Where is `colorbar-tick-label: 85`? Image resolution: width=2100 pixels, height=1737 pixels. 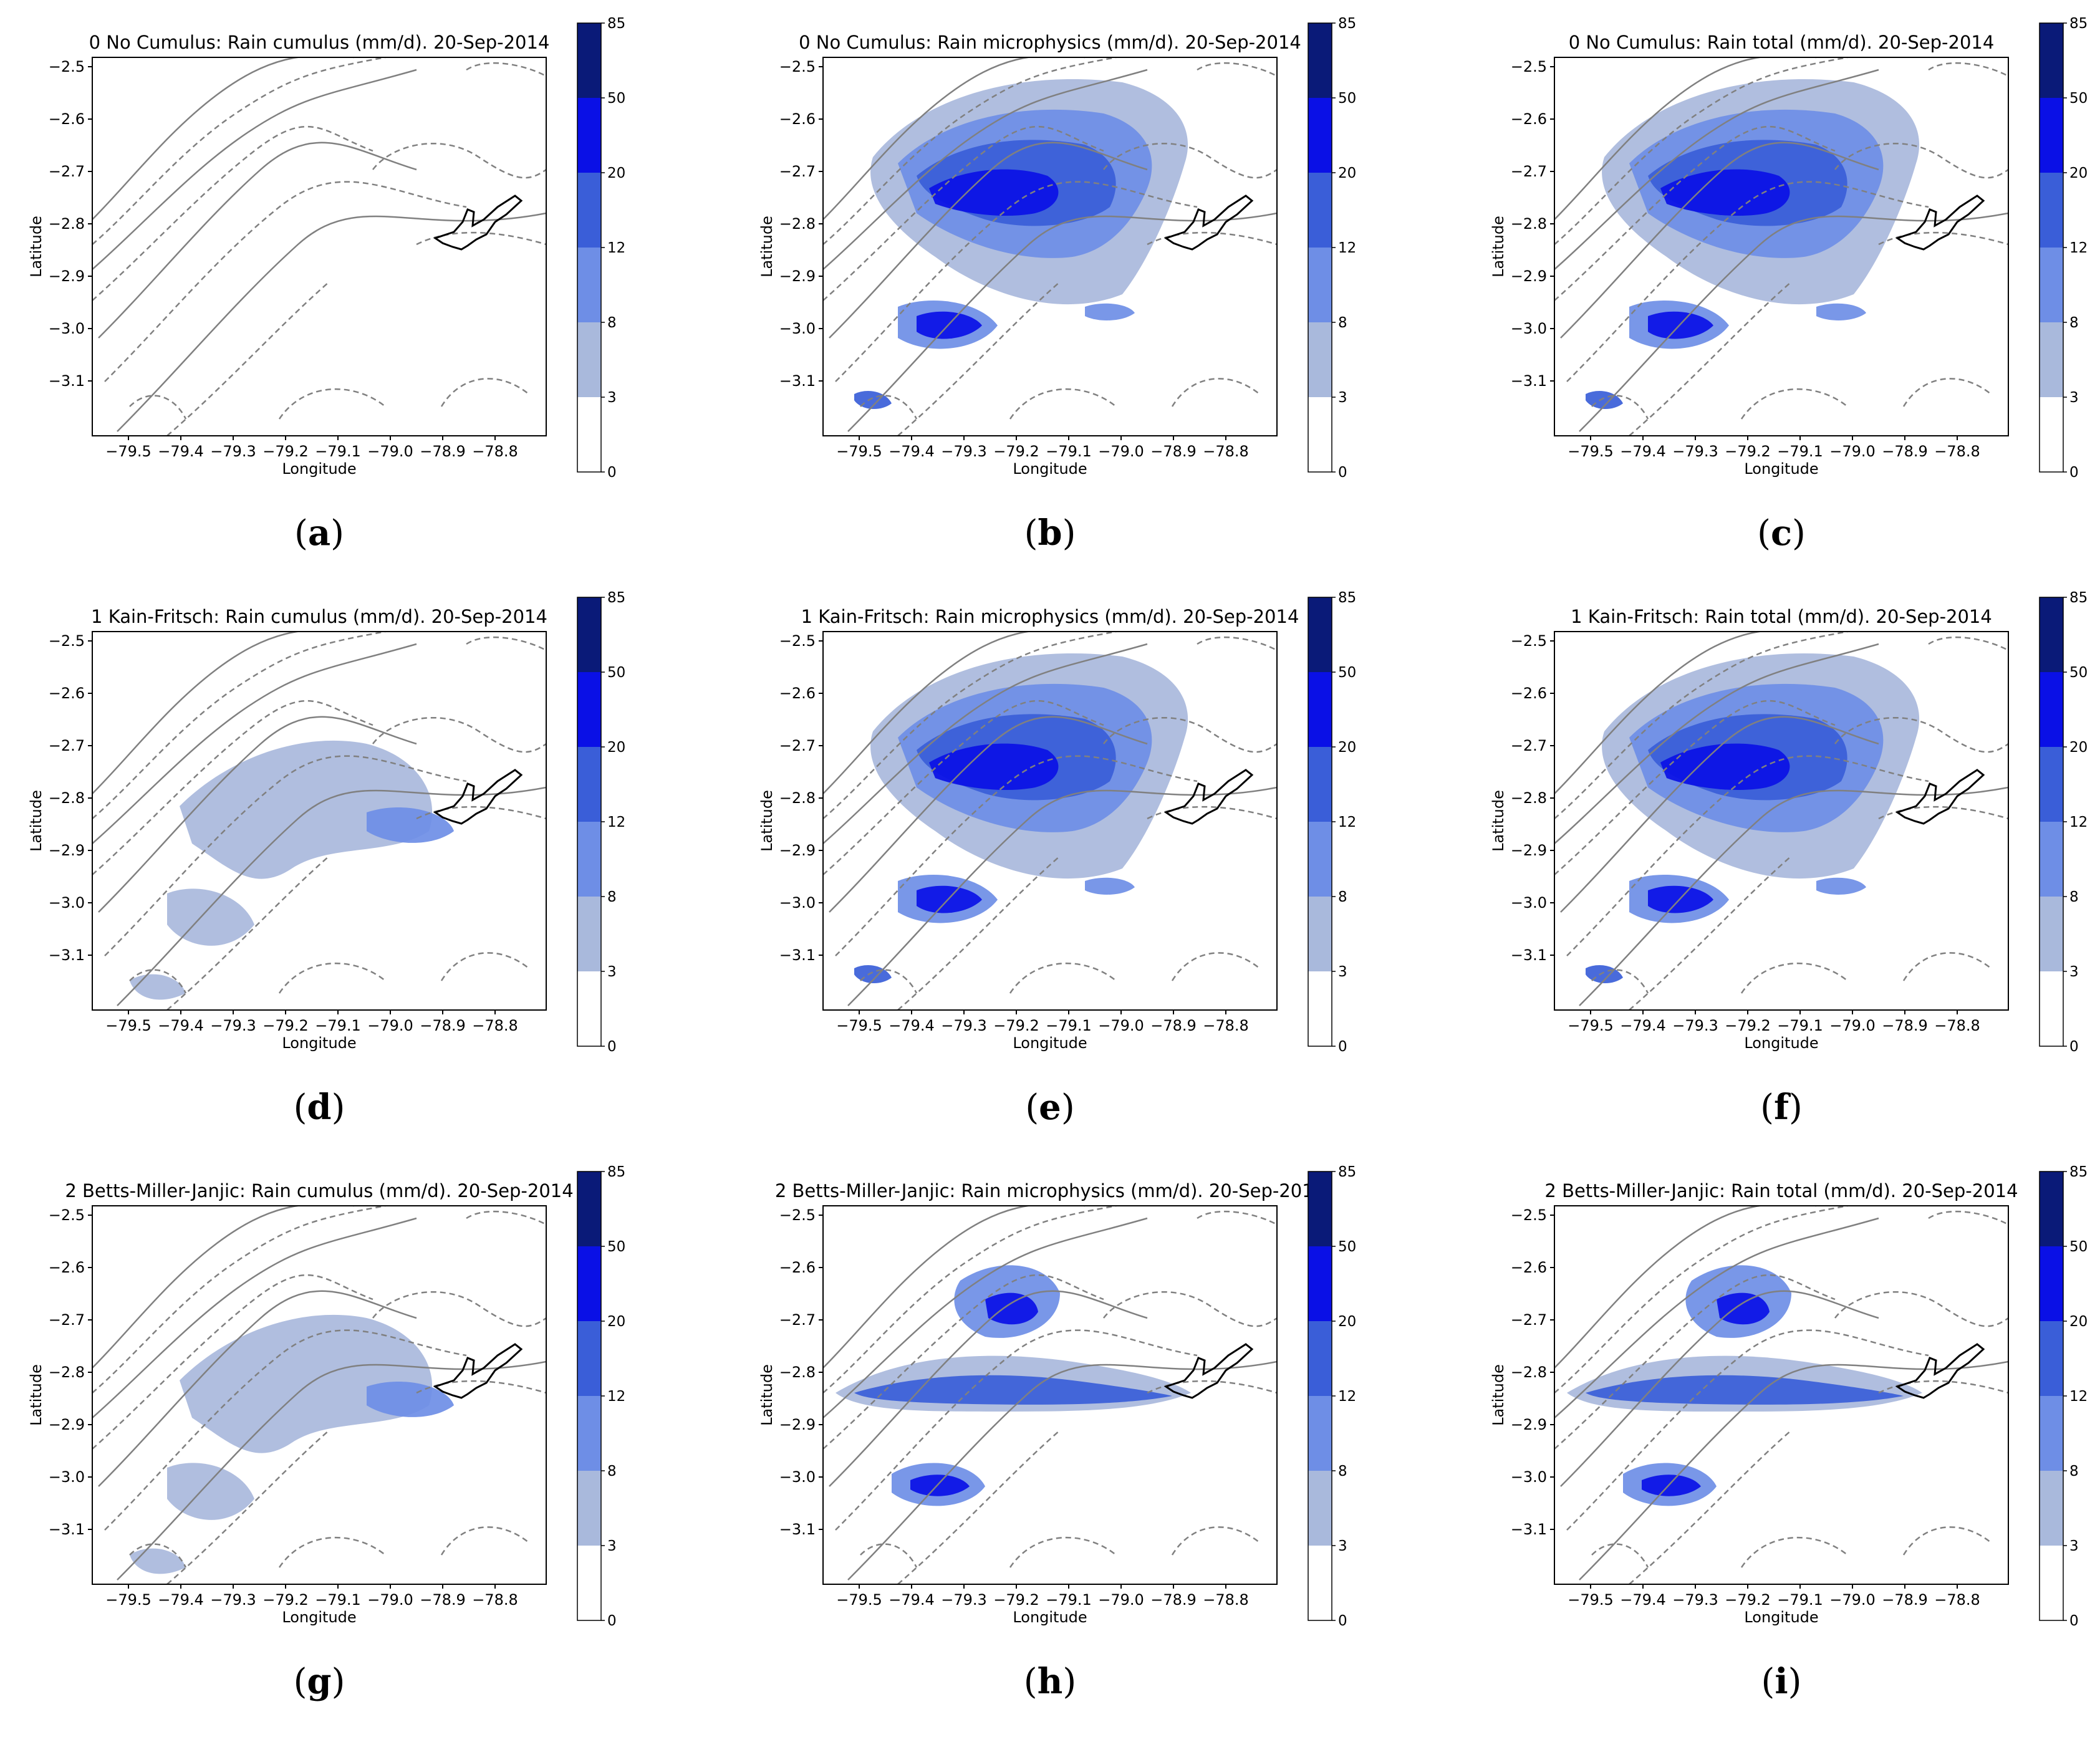 colorbar-tick-label: 85 is located at coordinates (2078, 598).